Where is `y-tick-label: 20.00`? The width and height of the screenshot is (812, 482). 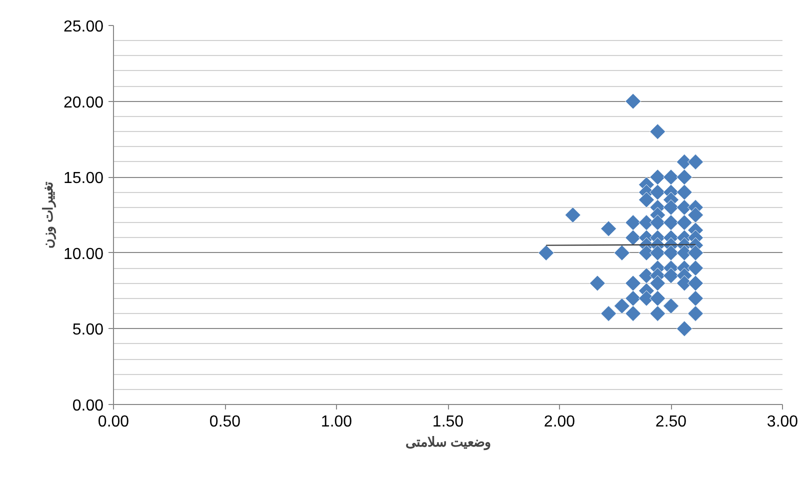
y-tick-label: 20.00 is located at coordinates (83, 103).